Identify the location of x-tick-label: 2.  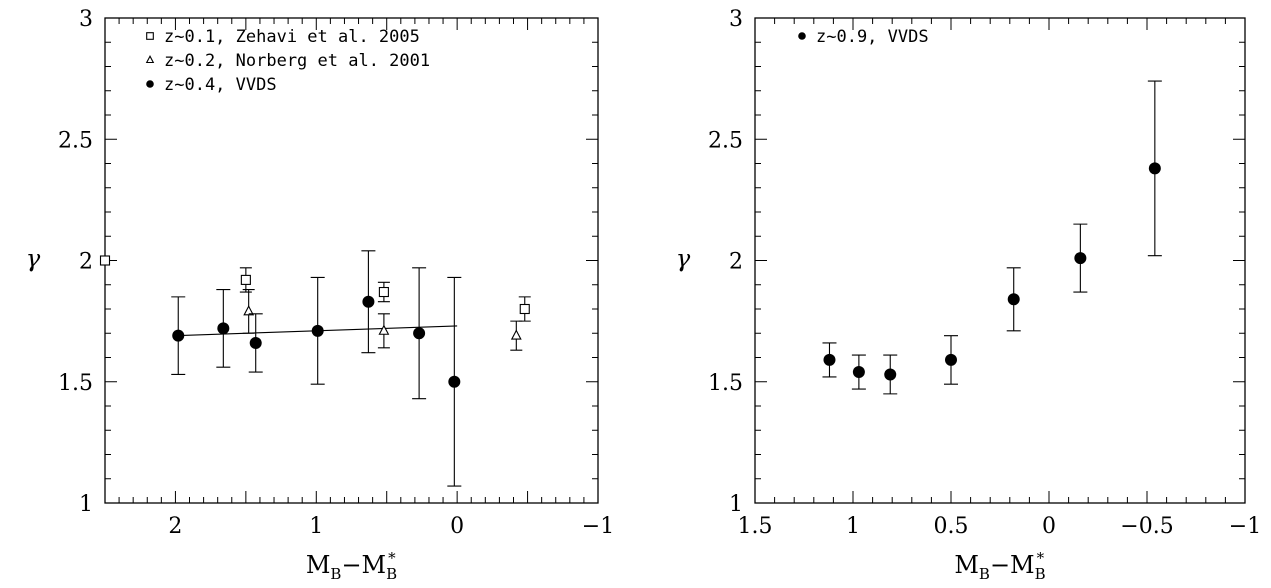
(175, 526).